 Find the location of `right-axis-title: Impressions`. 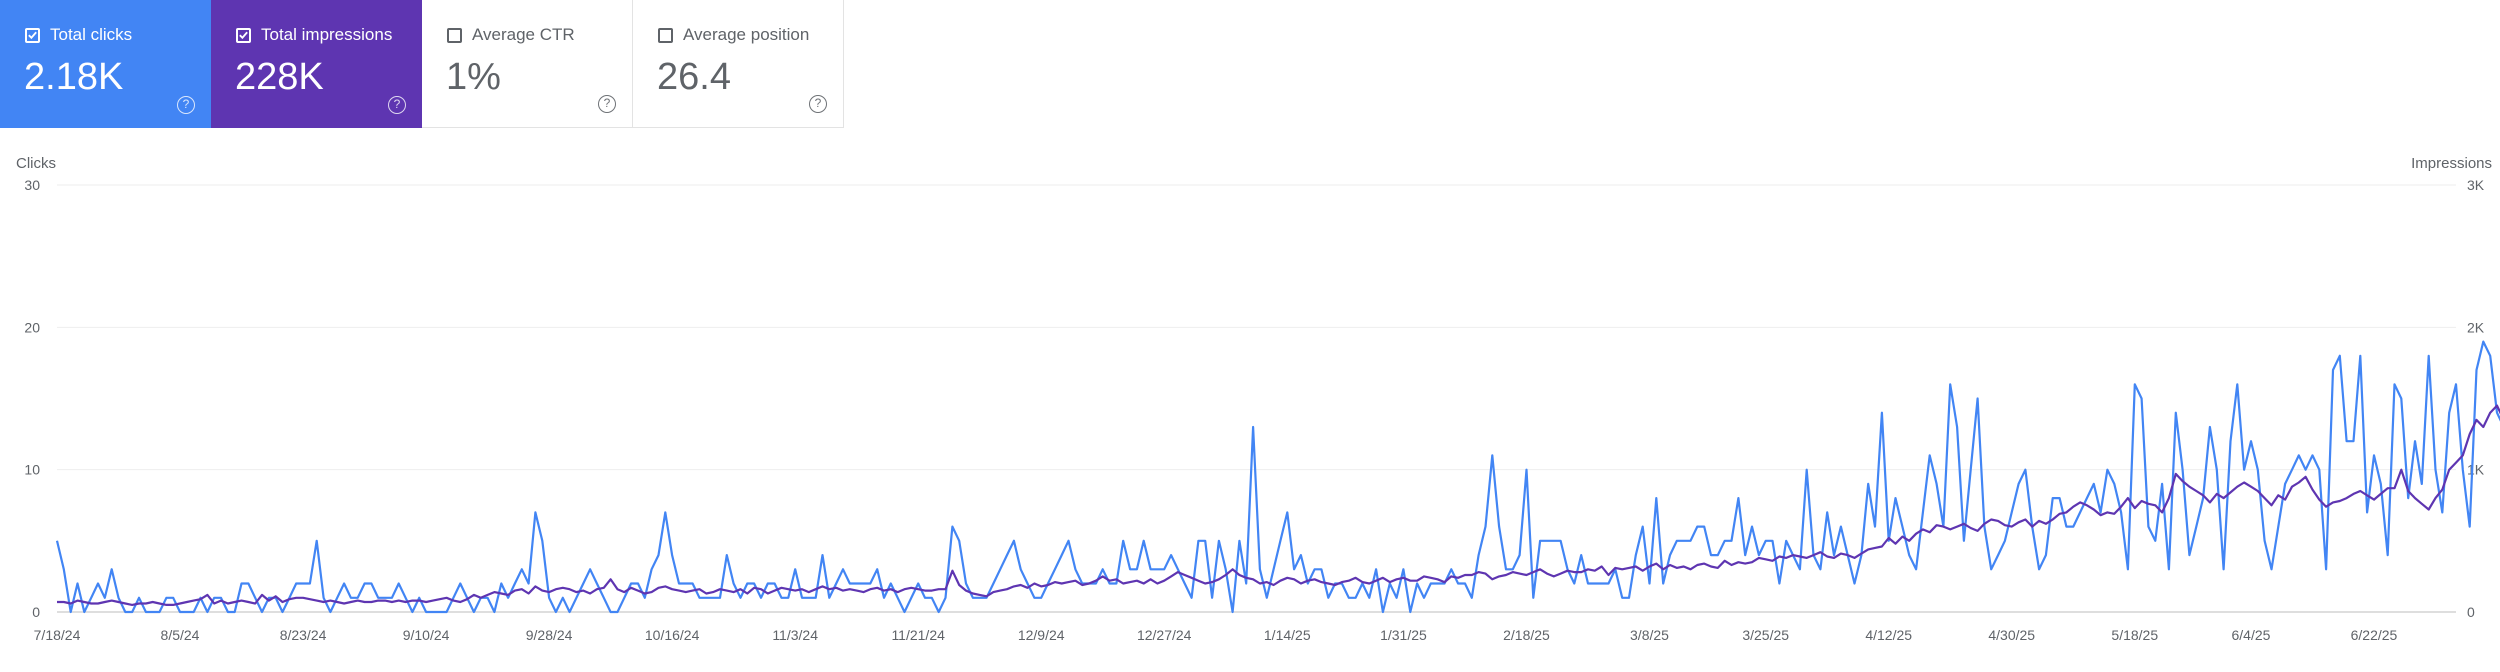

right-axis-title: Impressions is located at coordinates (2451, 163).